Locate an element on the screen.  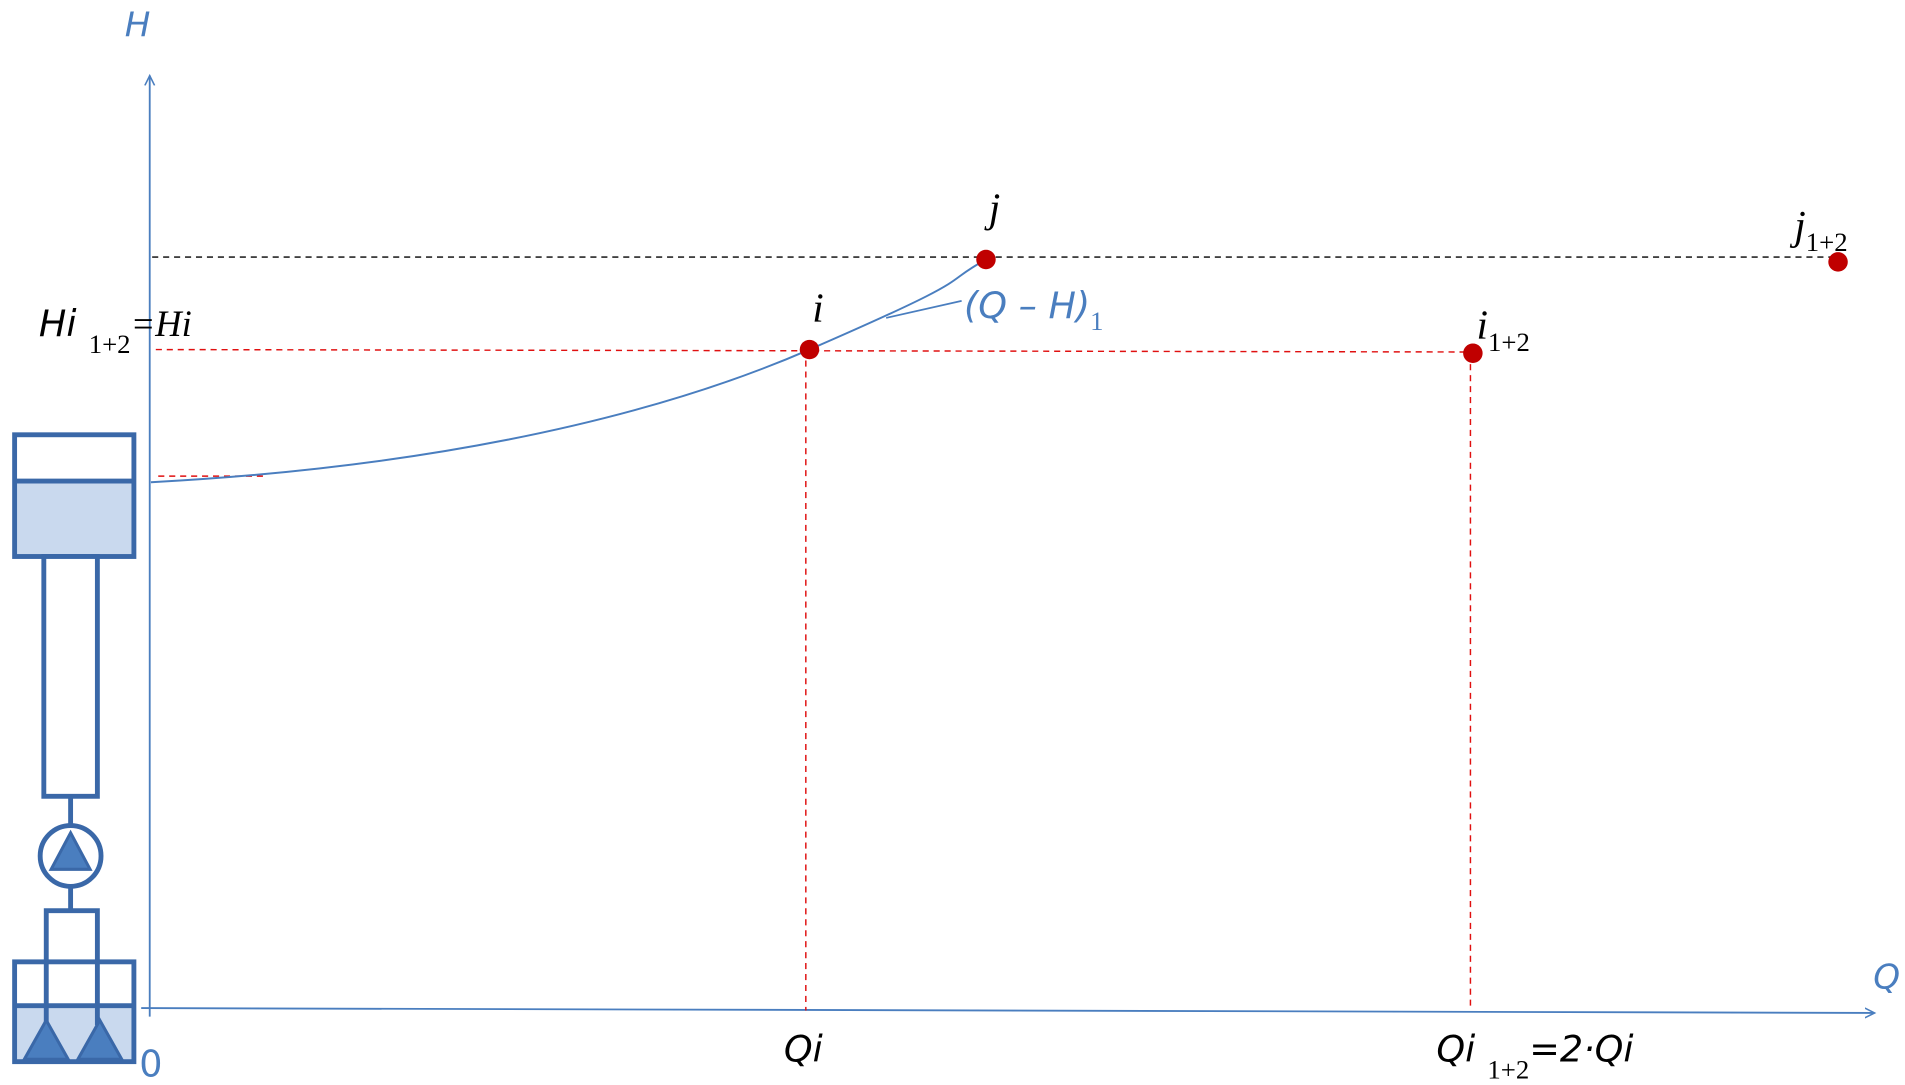
label-main: Hi is located at coordinates (58, 323).